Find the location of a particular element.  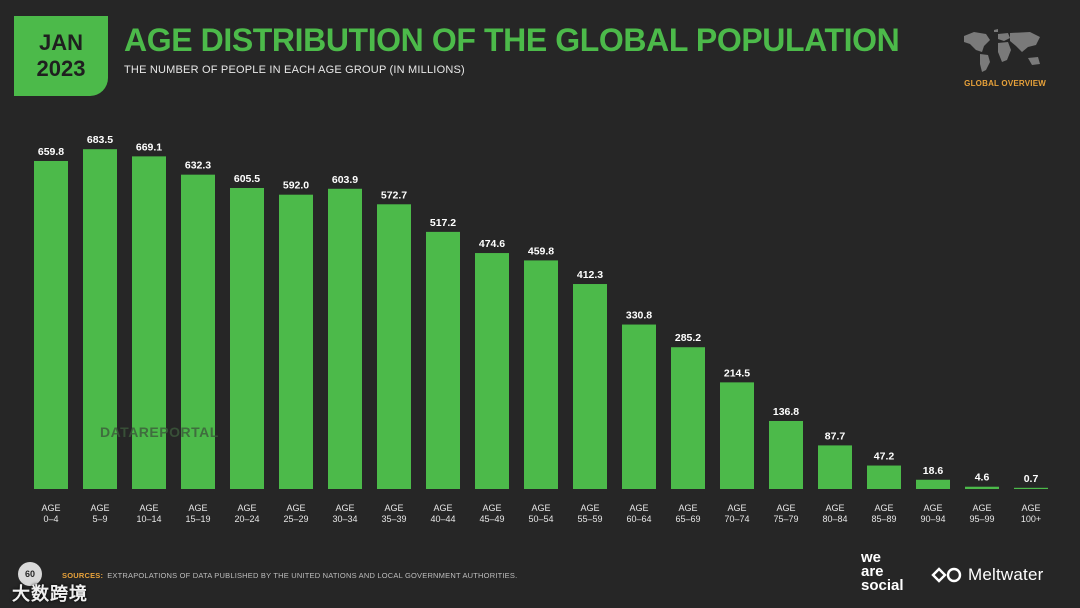

x-tick-label: 50–54 is located at coordinates (540, 519).